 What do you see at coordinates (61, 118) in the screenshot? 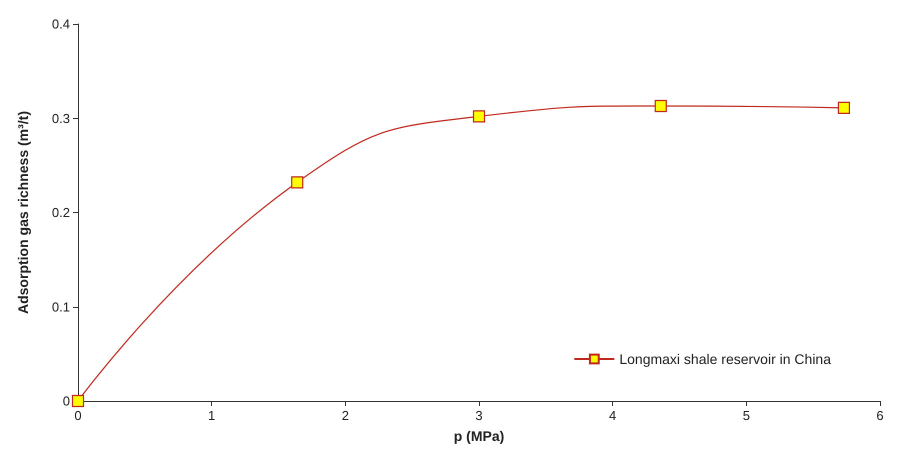
I see `y-tick-label: 0.3` at bounding box center [61, 118].